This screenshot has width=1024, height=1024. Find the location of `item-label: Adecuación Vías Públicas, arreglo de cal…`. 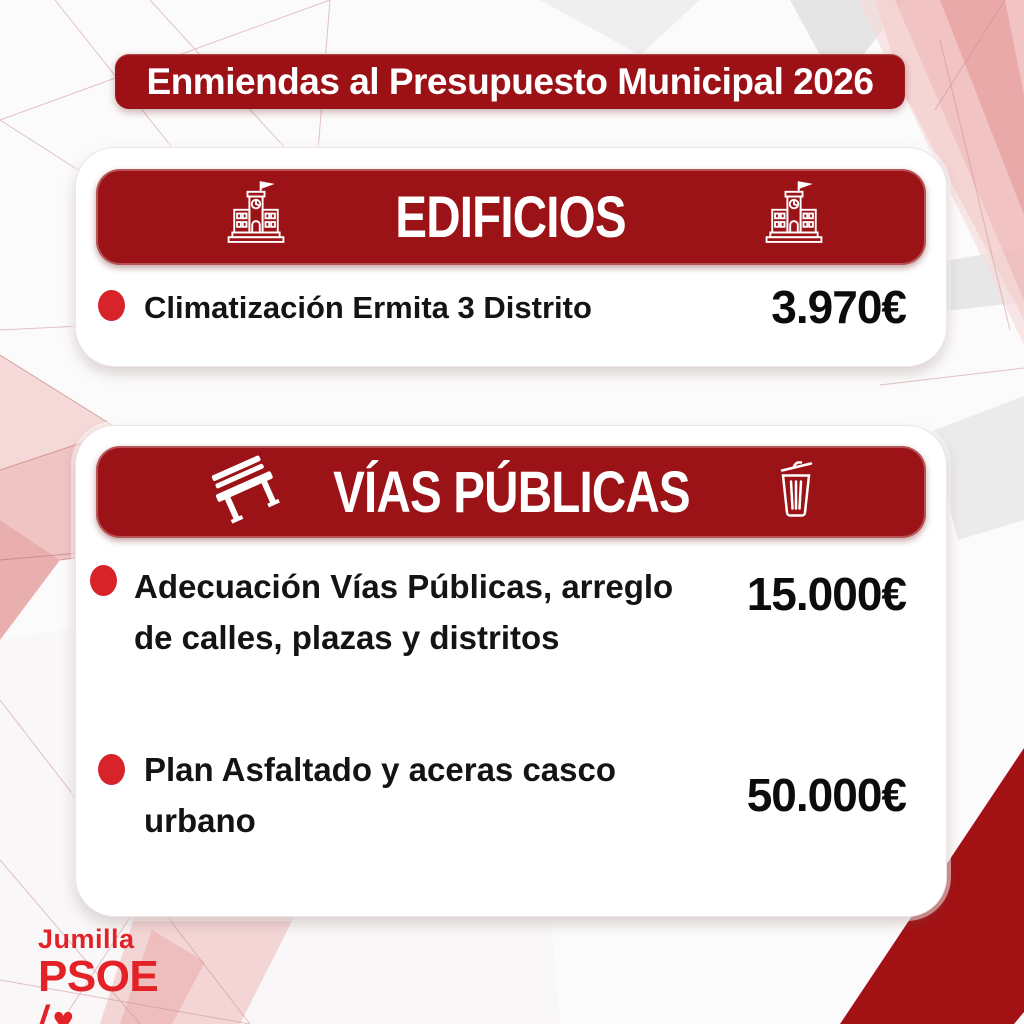

item-label: Adecuación Vías Públicas, arreglo de cal… is located at coordinates (404, 612).